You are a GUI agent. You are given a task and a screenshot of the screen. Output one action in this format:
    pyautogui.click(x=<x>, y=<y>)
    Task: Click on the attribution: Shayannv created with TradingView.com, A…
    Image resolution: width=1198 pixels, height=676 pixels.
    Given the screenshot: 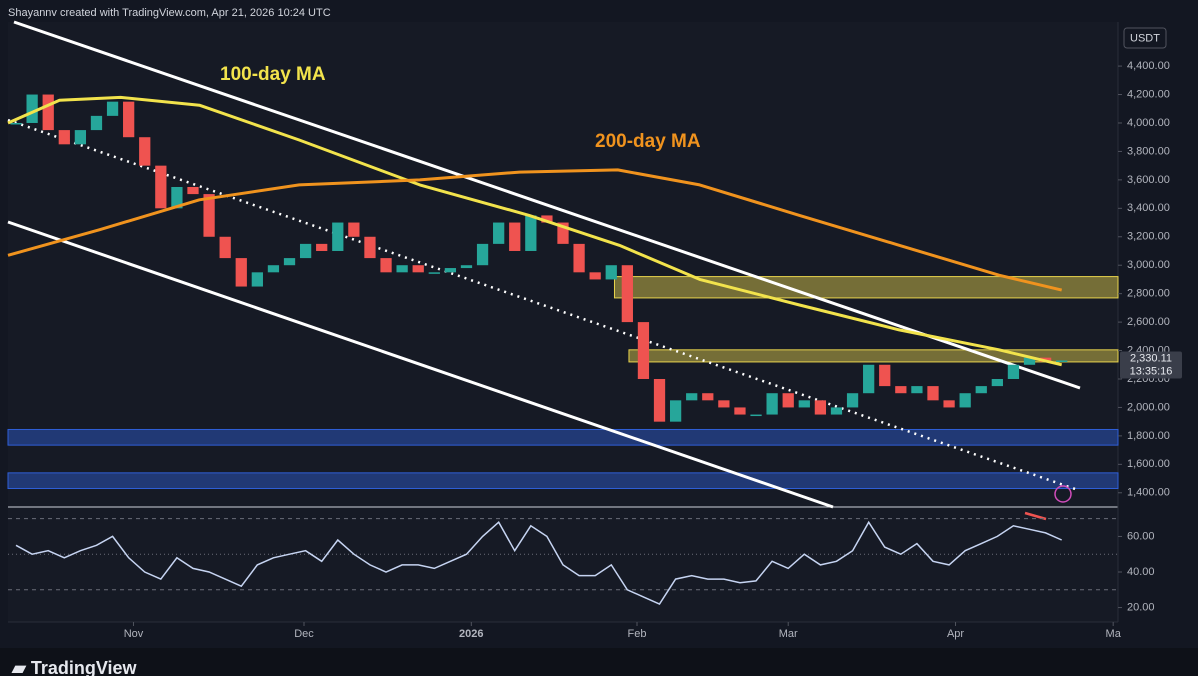 What is the action you would take?
    pyautogui.click(x=169, y=13)
    